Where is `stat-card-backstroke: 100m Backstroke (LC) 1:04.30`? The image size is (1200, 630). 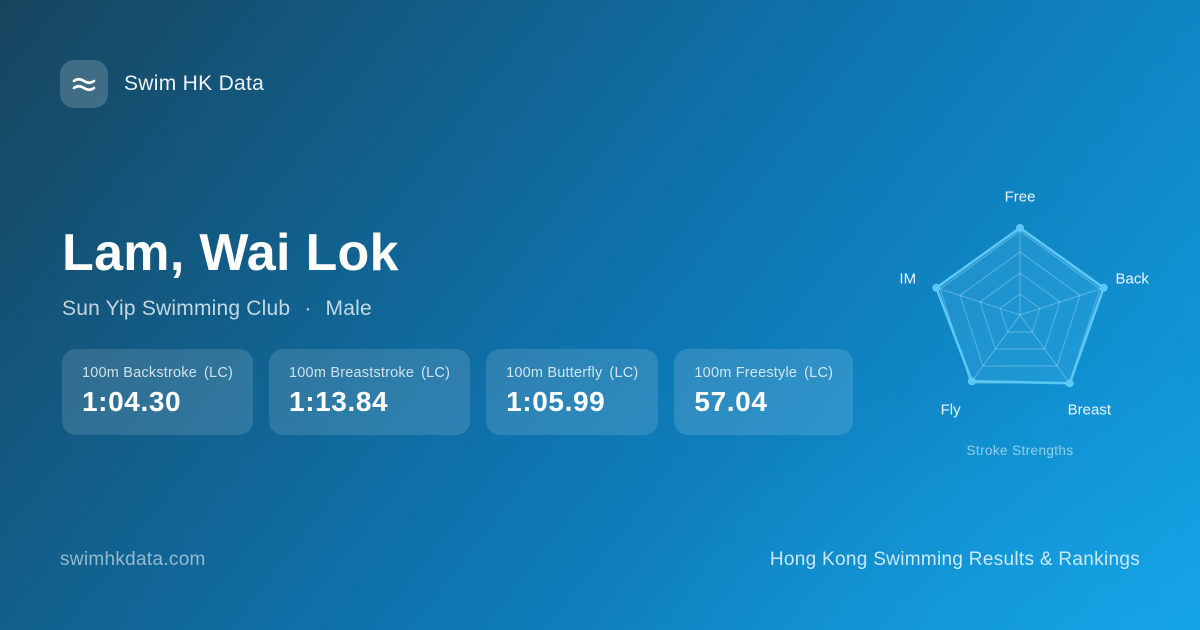 stat-card-backstroke: 100m Backstroke (LC) 1:04.30 is located at coordinates (158, 392).